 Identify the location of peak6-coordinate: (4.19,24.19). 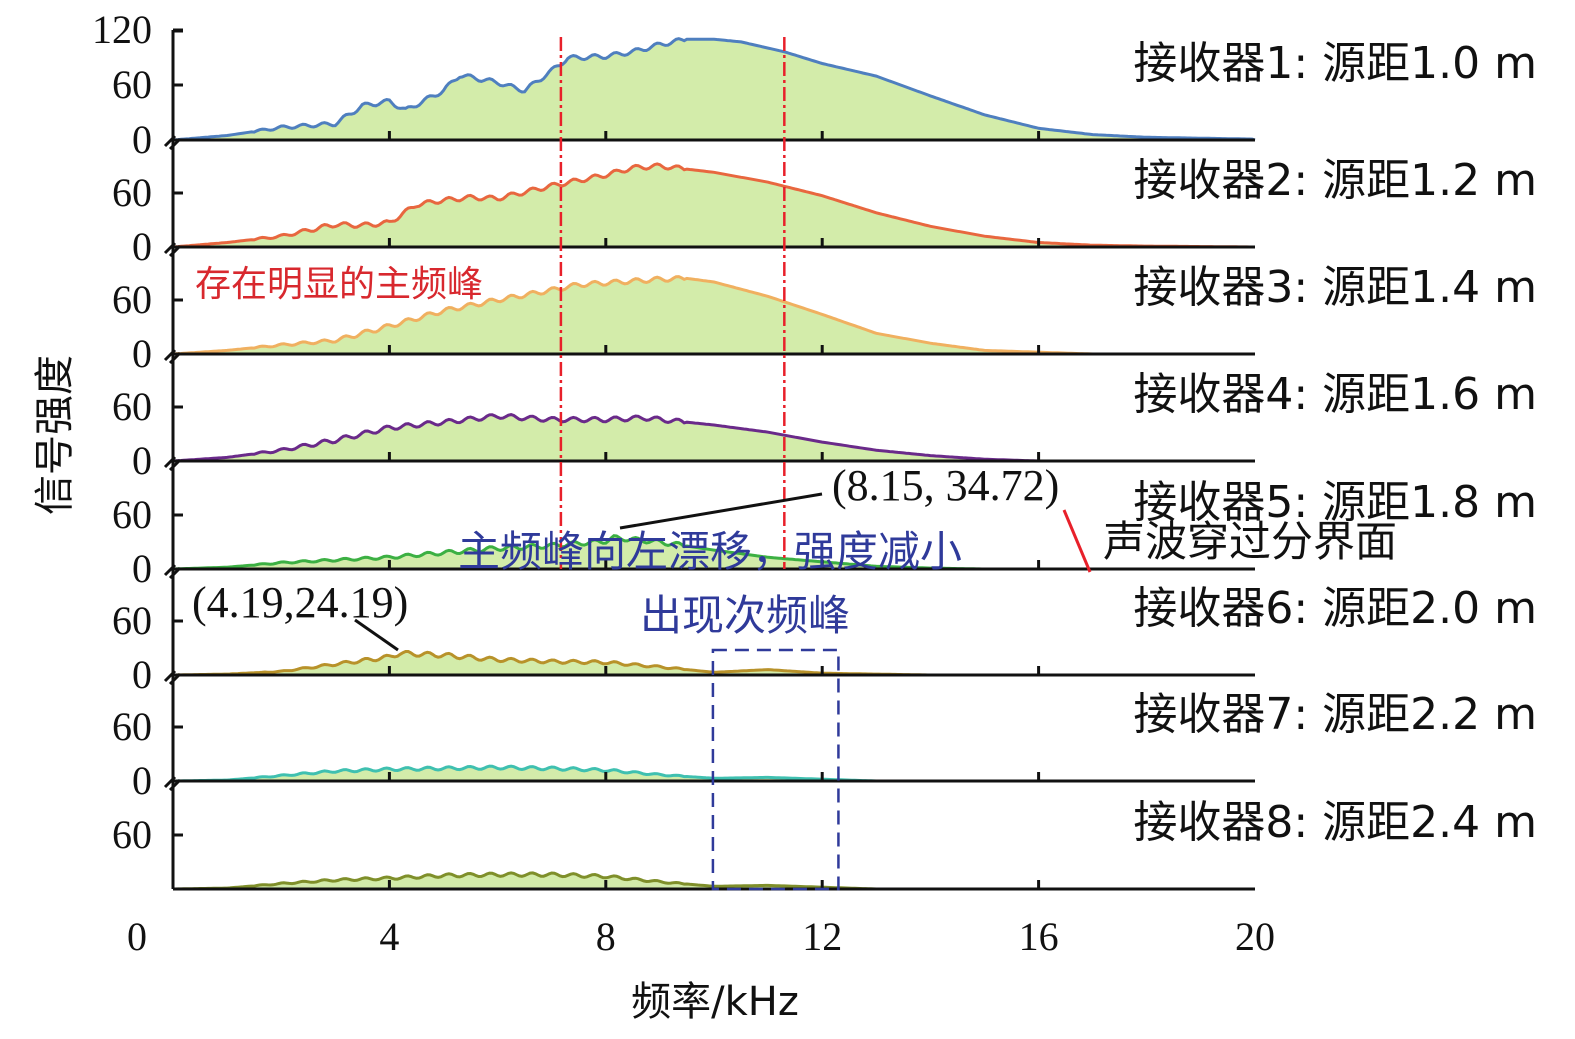
(300, 602).